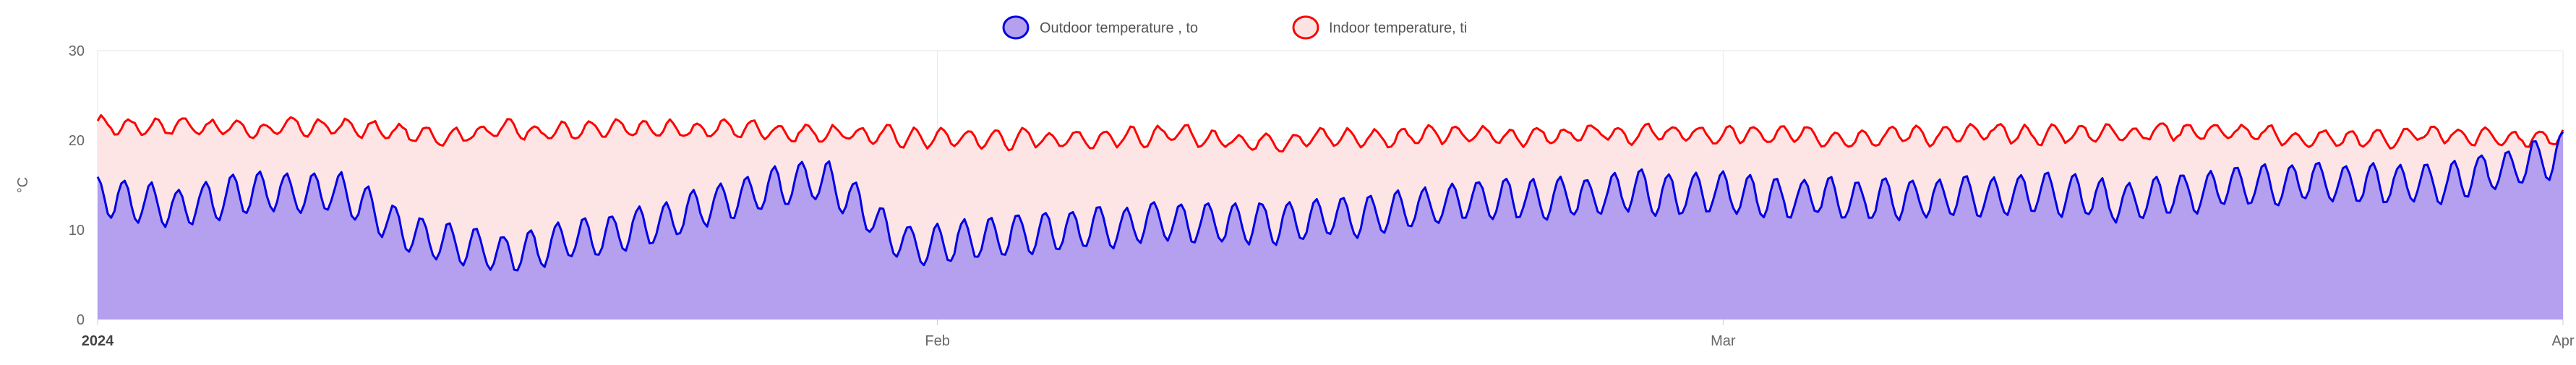  I want to click on x-tick-label: Apr, so click(2563, 341).